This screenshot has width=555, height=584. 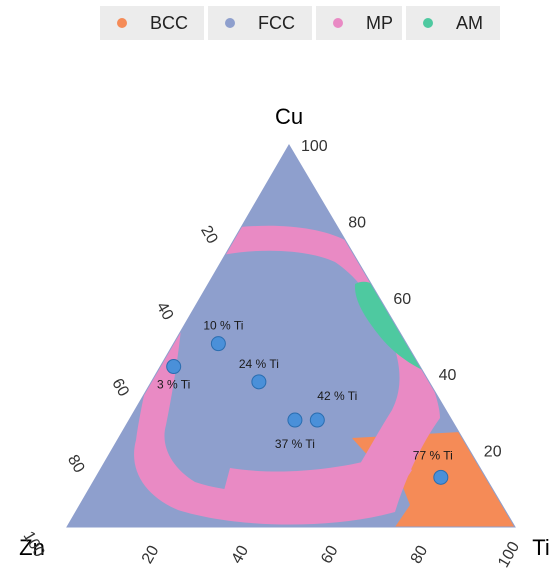 I want to click on tick-label-zn: 40, so click(x=165, y=311).